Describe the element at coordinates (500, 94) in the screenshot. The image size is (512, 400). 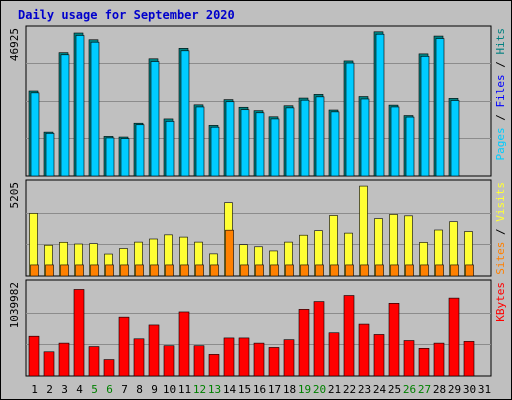
I see `legend-hits-files-pages: Pages / Files / Hits` at that location.